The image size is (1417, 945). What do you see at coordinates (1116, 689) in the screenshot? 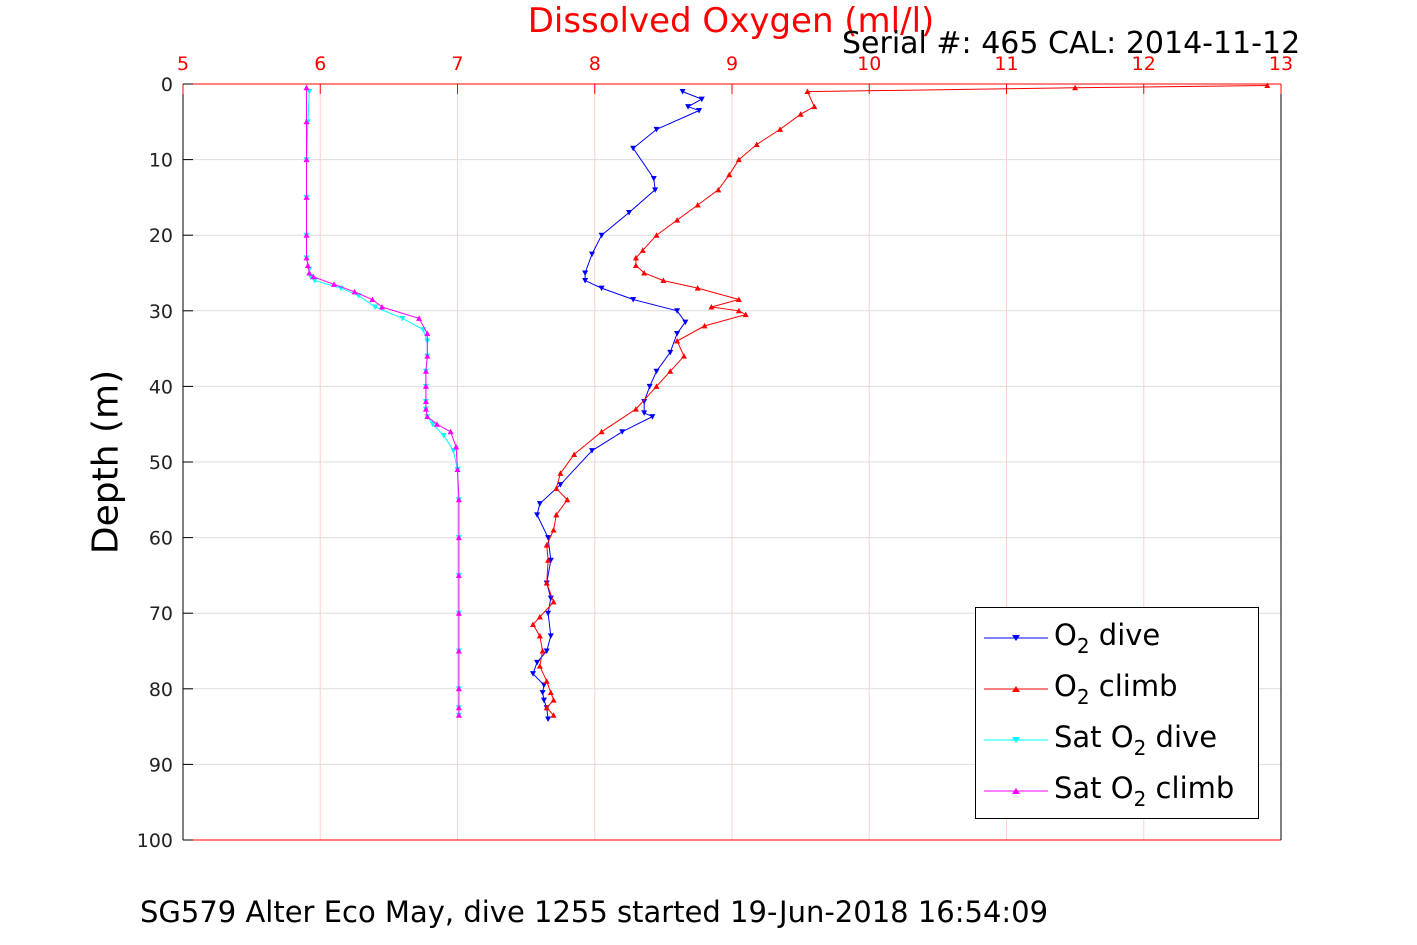
I see `legend-label-o2-climb: O2 climb` at bounding box center [1116, 689].